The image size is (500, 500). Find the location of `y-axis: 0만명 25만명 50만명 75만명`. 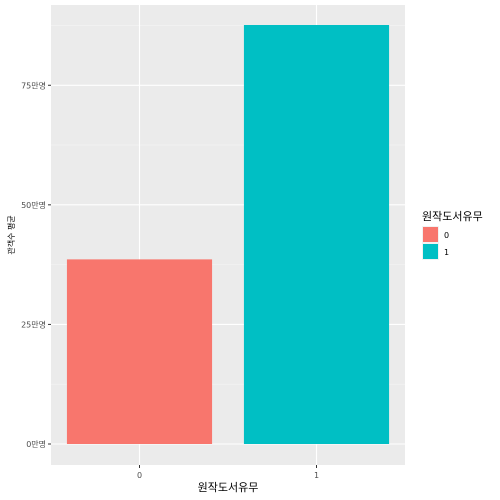

y-axis: 0만명 25만명 50만명 75만명 is located at coordinates (36, 264).